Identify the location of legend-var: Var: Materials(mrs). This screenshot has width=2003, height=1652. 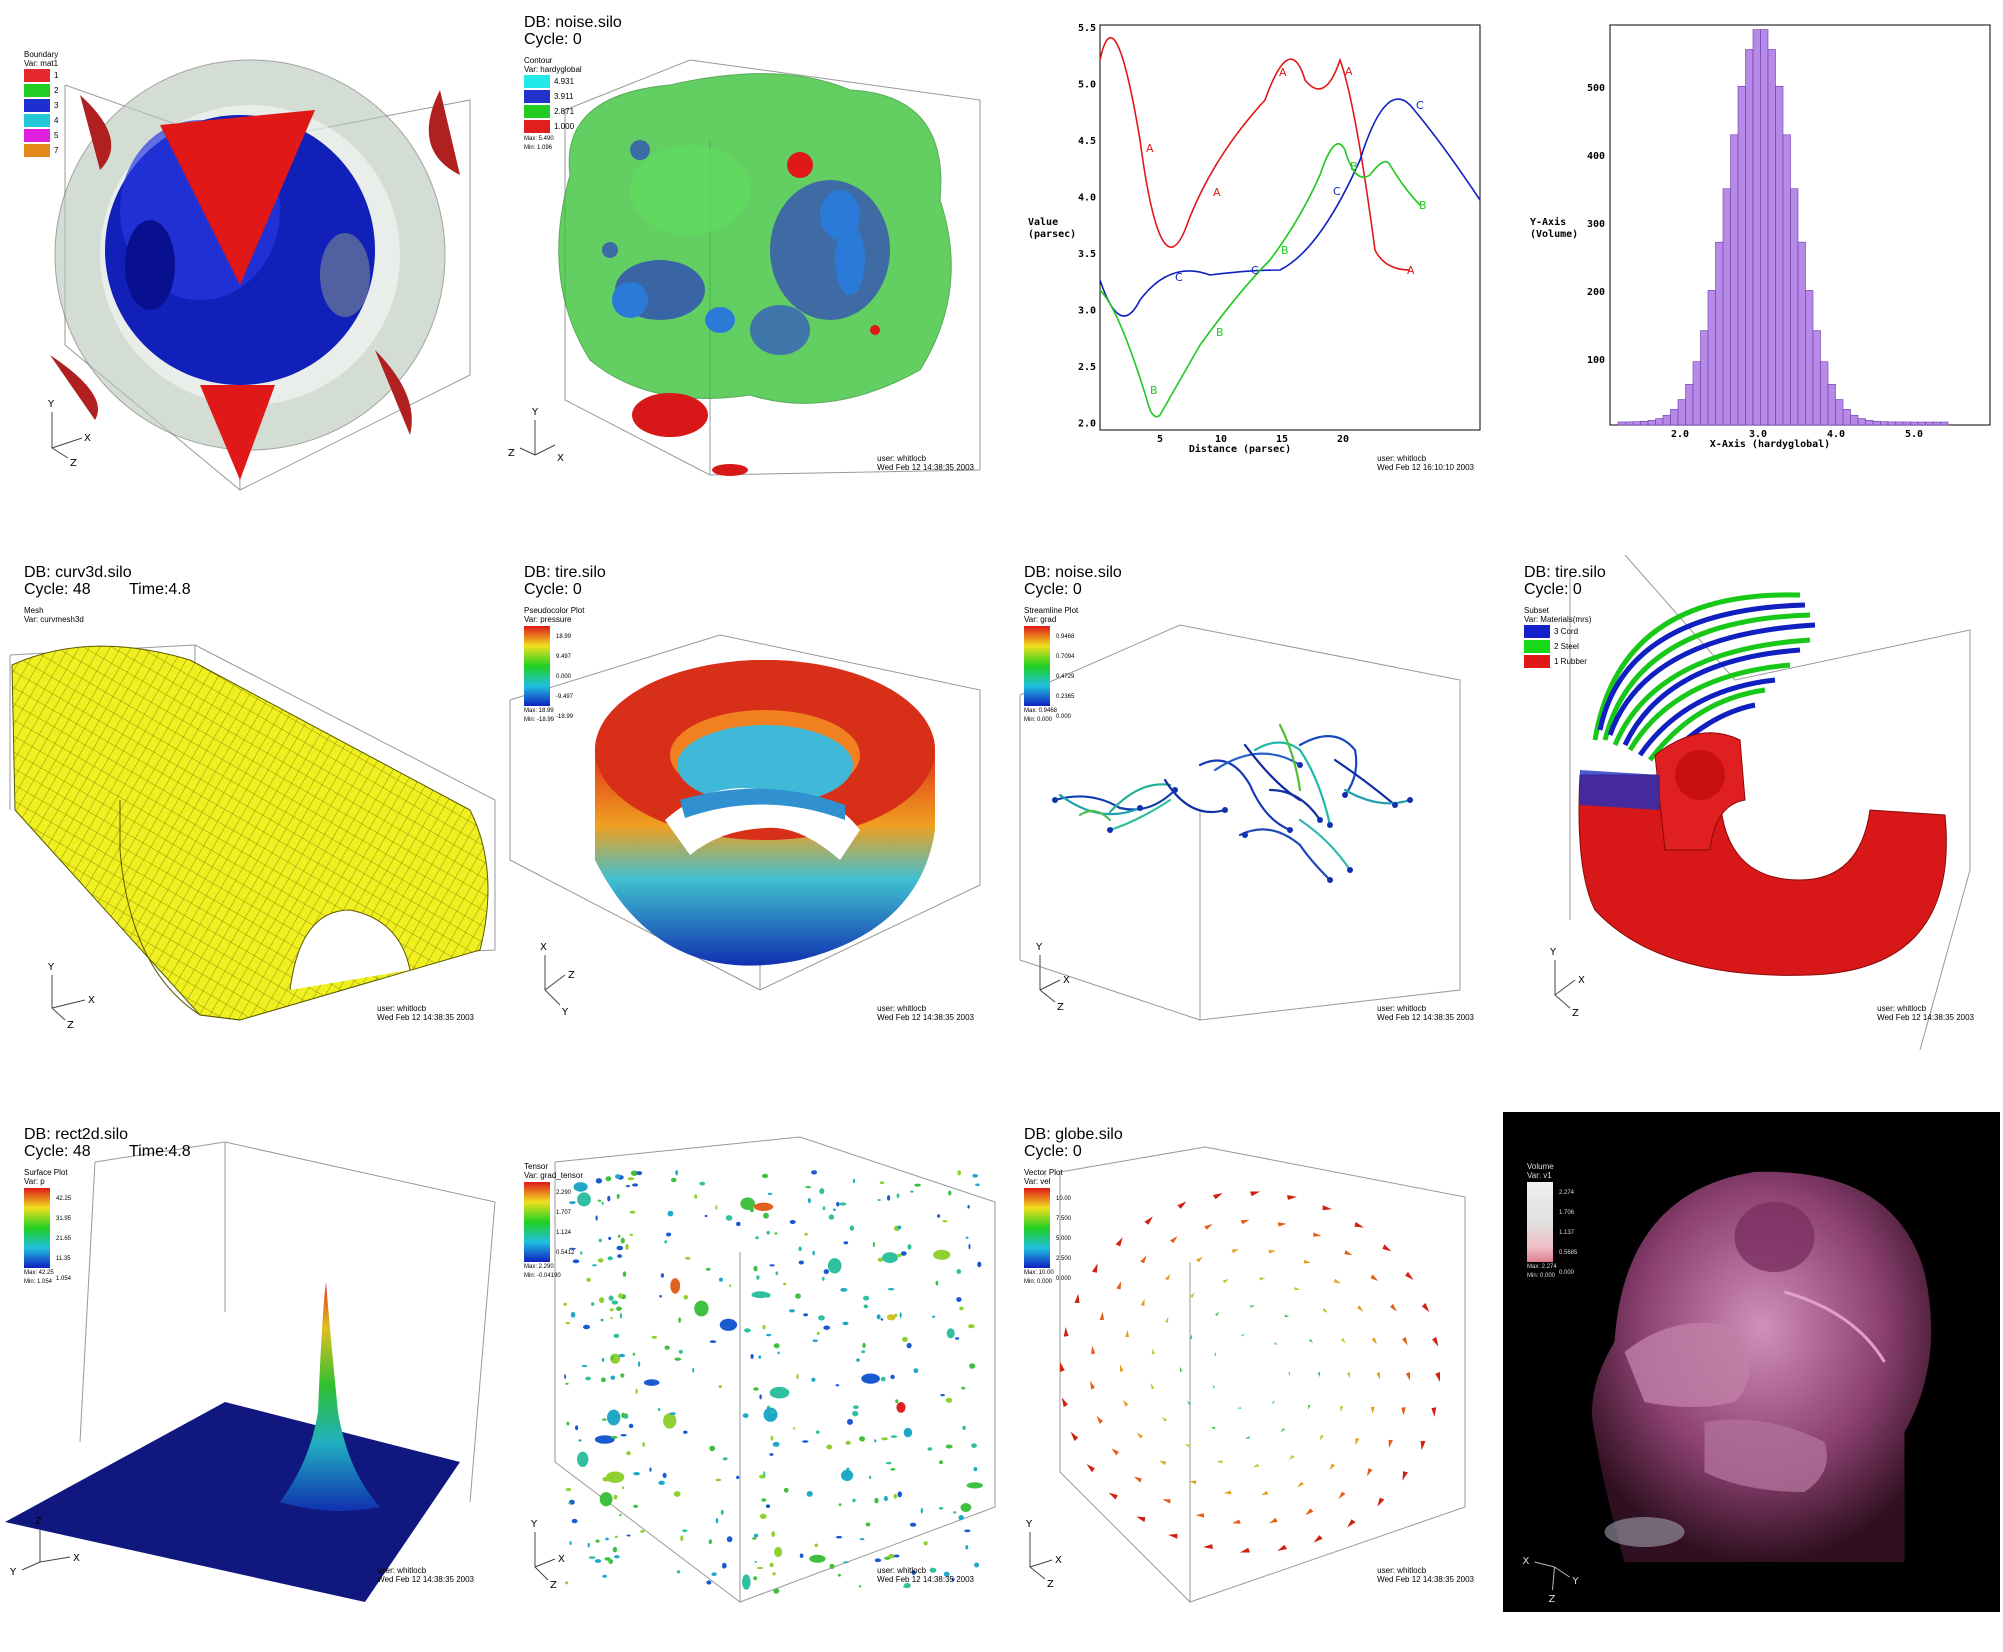
(1558, 619).